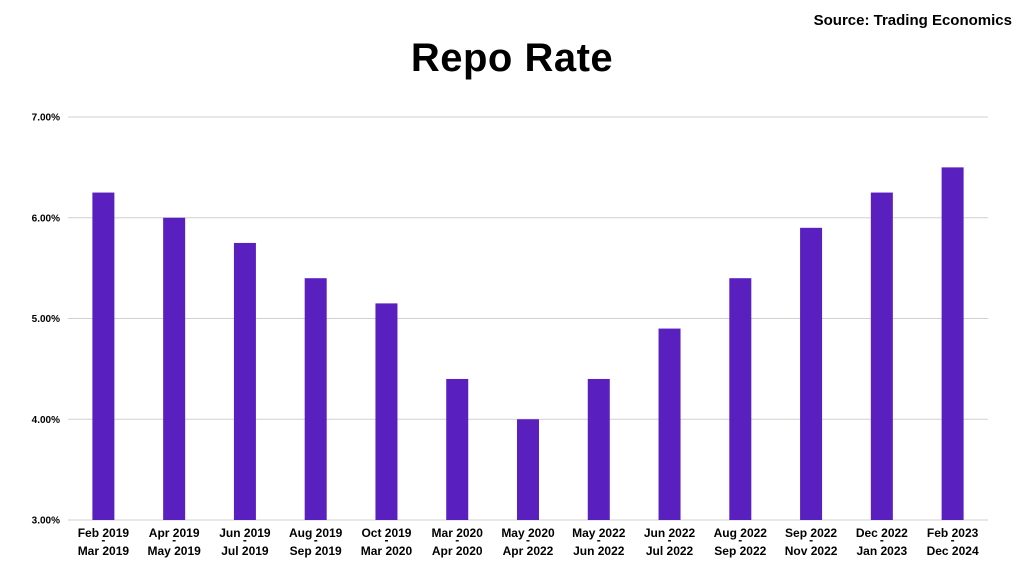 This screenshot has height=576, width=1024. I want to click on x-tick-label: Nov 2022, so click(811, 551).